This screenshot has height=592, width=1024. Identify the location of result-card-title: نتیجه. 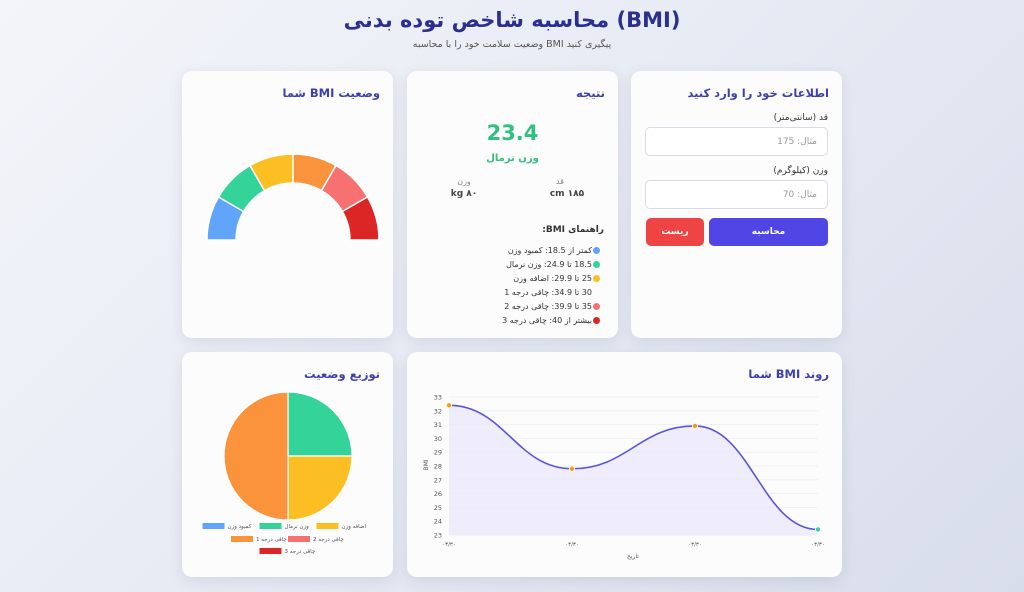
(590, 93).